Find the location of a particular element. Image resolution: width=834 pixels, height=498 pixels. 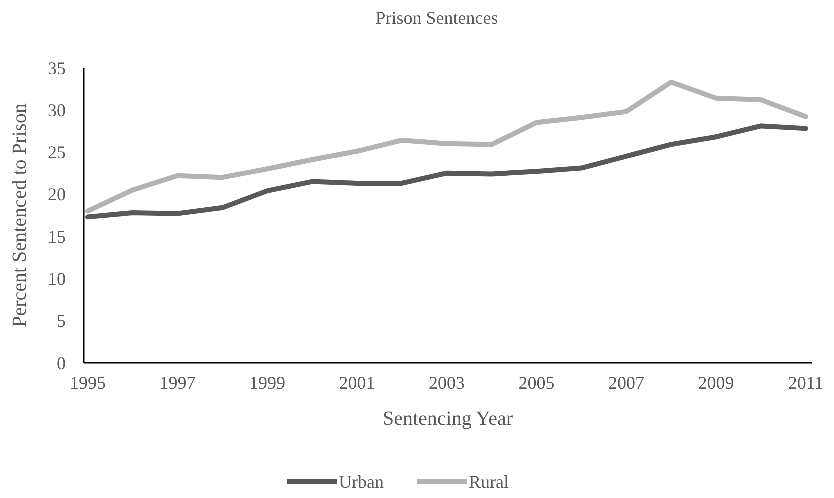

x-tick-label: 2001 is located at coordinates (357, 383).